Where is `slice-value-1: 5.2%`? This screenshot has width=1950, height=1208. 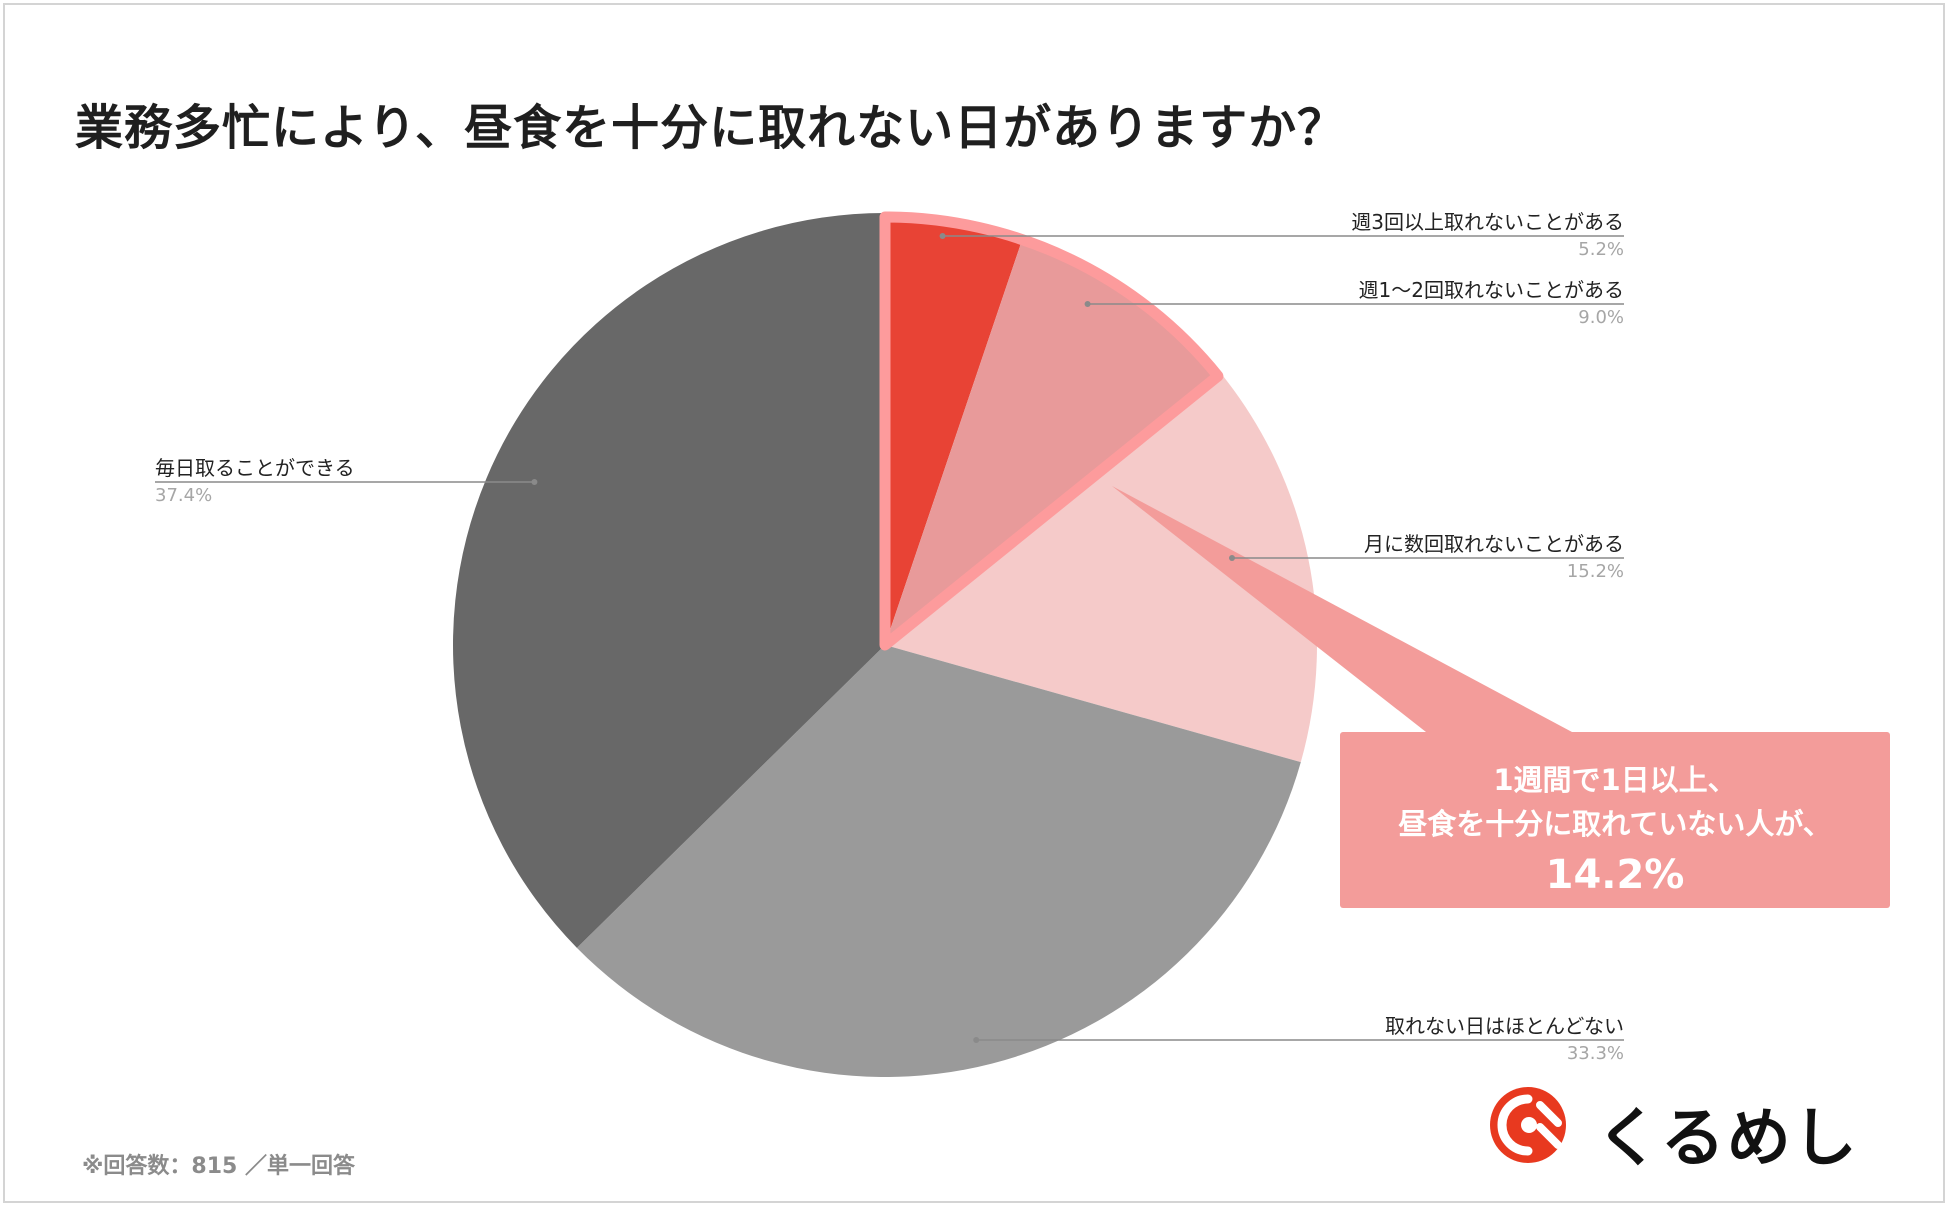 slice-value-1: 5.2% is located at coordinates (1601, 249).